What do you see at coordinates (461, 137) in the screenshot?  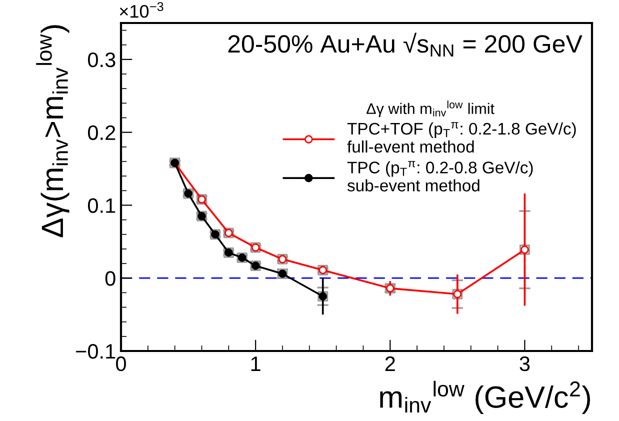 I see `legend-label: TPC+TOF (p$_{T}$$^{π}$: 0.2-1.8 GeV/c) full-event method` at bounding box center [461, 137].